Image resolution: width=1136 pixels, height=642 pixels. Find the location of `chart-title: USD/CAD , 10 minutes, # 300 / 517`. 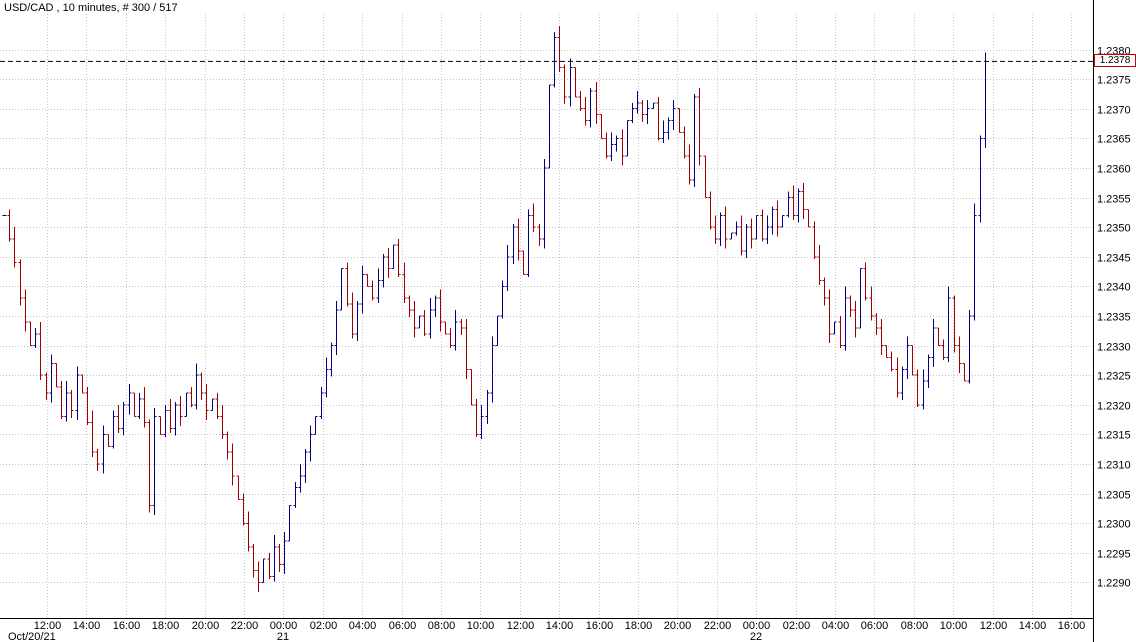

chart-title: USD/CAD , 10 minutes, # 300 / 517 is located at coordinates (91, 8).